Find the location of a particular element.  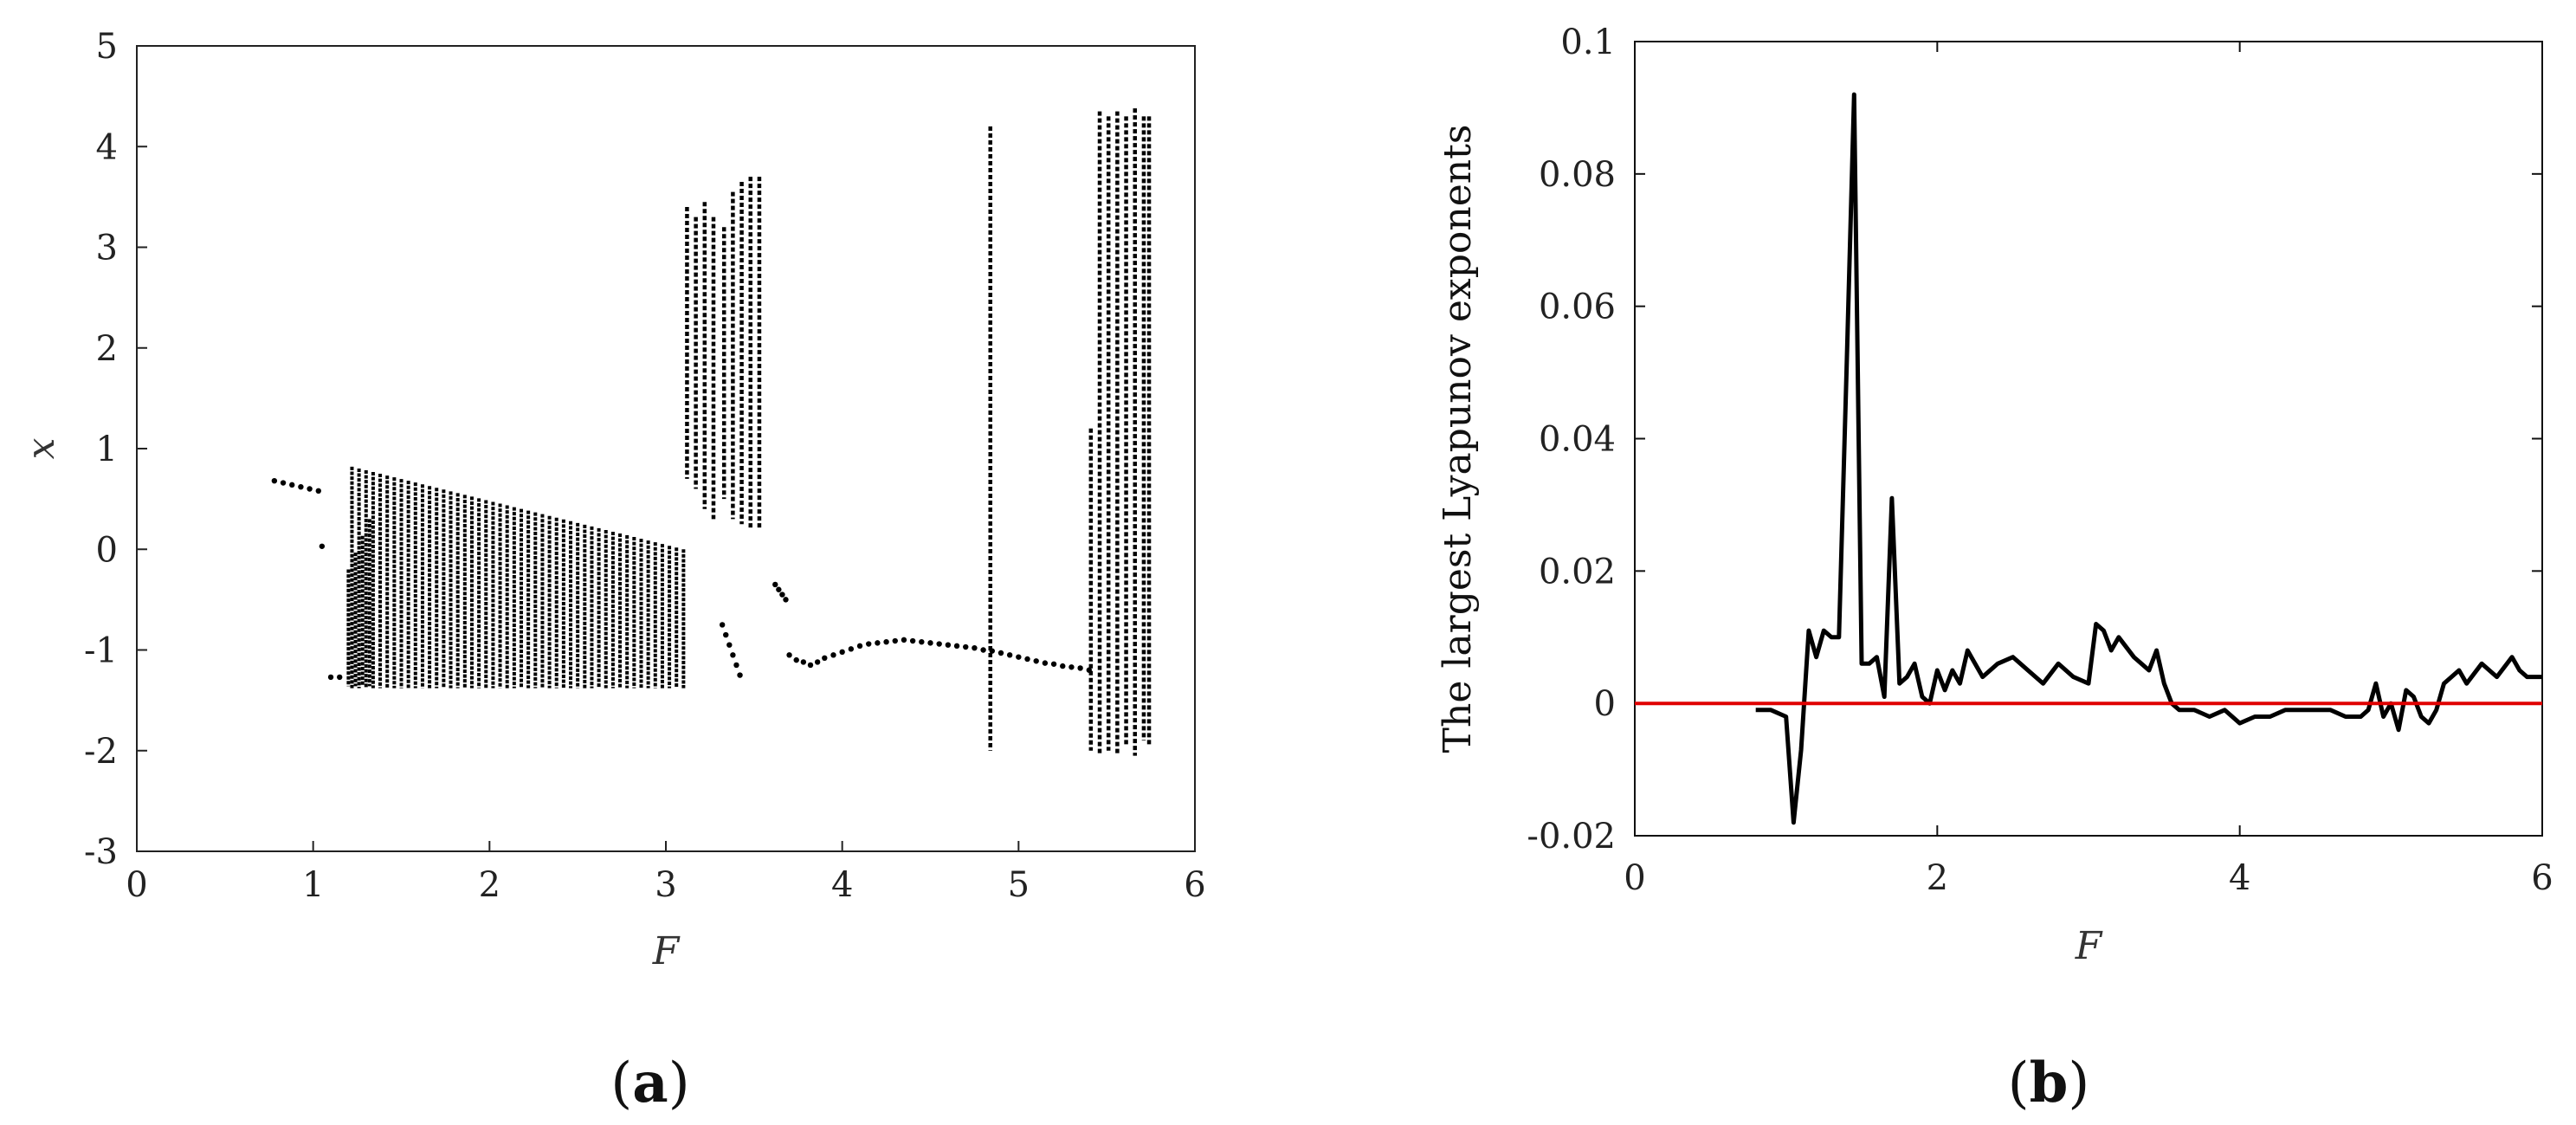

y-tick-label-a: -2 is located at coordinates (101, 752).